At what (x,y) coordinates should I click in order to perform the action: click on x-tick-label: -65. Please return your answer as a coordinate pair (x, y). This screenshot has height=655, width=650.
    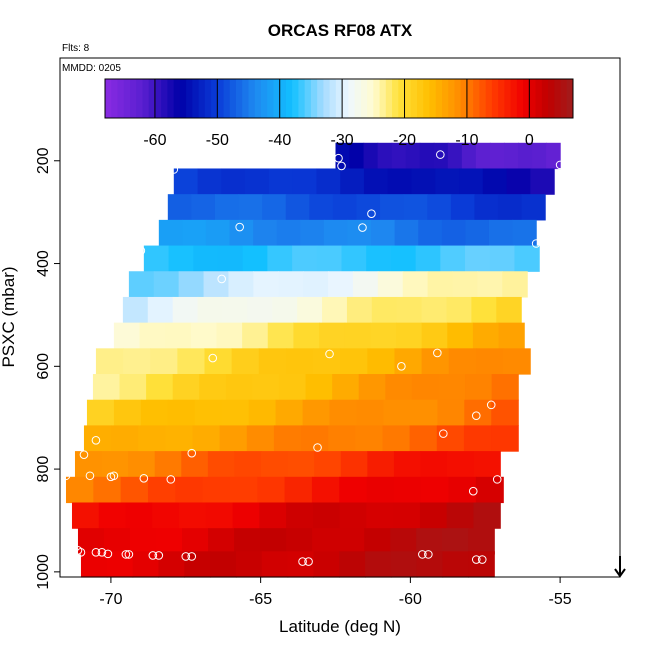
    Looking at the image, I should click on (260, 599).